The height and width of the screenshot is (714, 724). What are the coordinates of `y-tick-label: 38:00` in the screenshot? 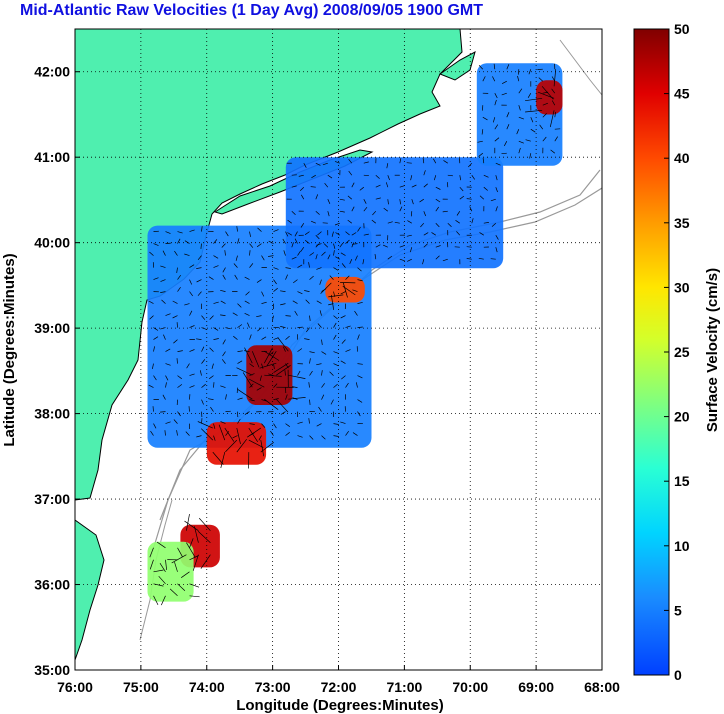 It's located at (52, 414).